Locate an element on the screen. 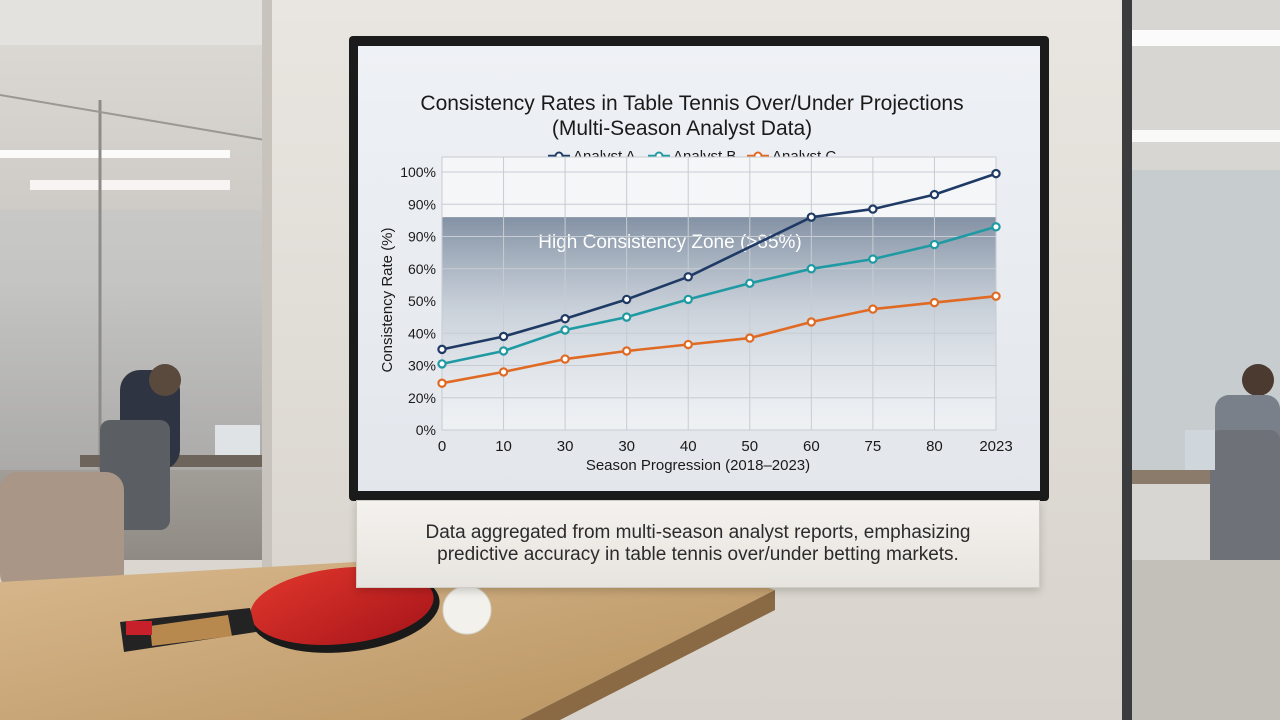 This screenshot has width=1280, height=720. y-tick-label: 40% is located at coordinates (422, 333).